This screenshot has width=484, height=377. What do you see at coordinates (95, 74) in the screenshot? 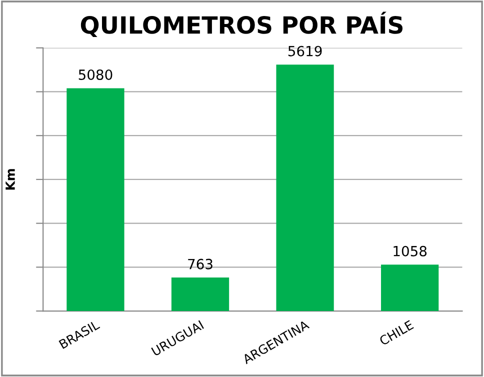
I see `data-label: 5080` at bounding box center [95, 74].